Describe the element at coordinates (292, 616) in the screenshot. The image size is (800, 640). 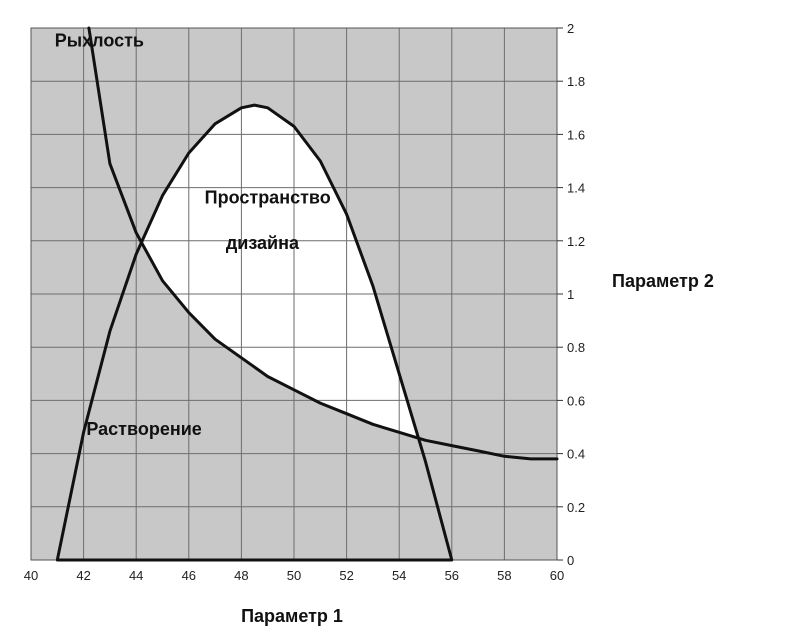
I see `x-axis-label: Параметр 1` at that location.